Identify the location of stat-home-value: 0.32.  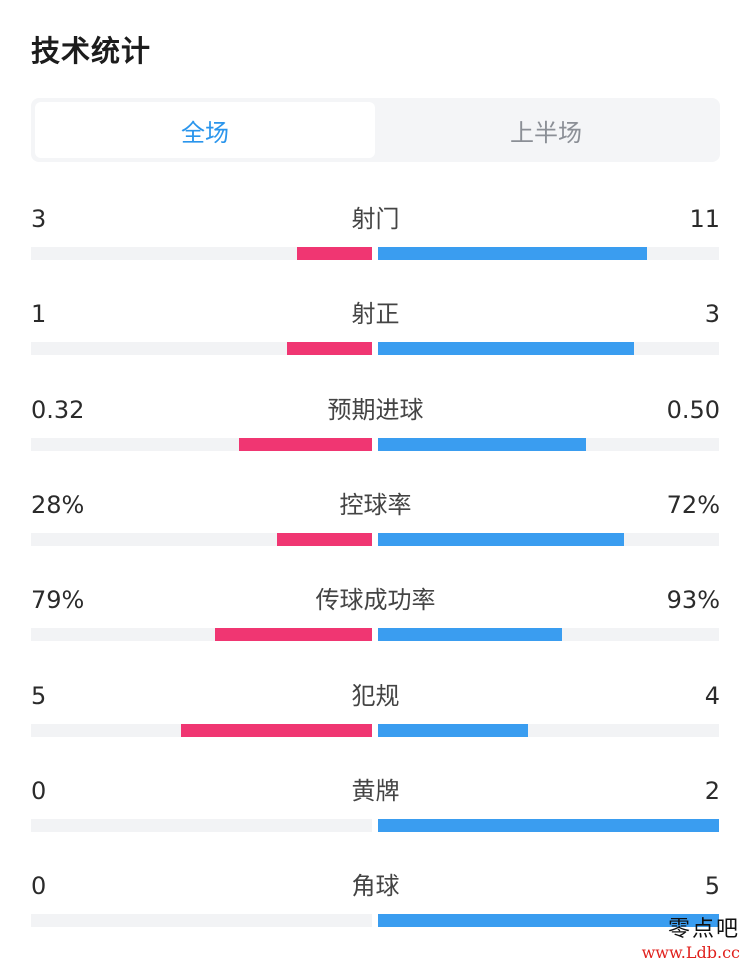
(58, 410).